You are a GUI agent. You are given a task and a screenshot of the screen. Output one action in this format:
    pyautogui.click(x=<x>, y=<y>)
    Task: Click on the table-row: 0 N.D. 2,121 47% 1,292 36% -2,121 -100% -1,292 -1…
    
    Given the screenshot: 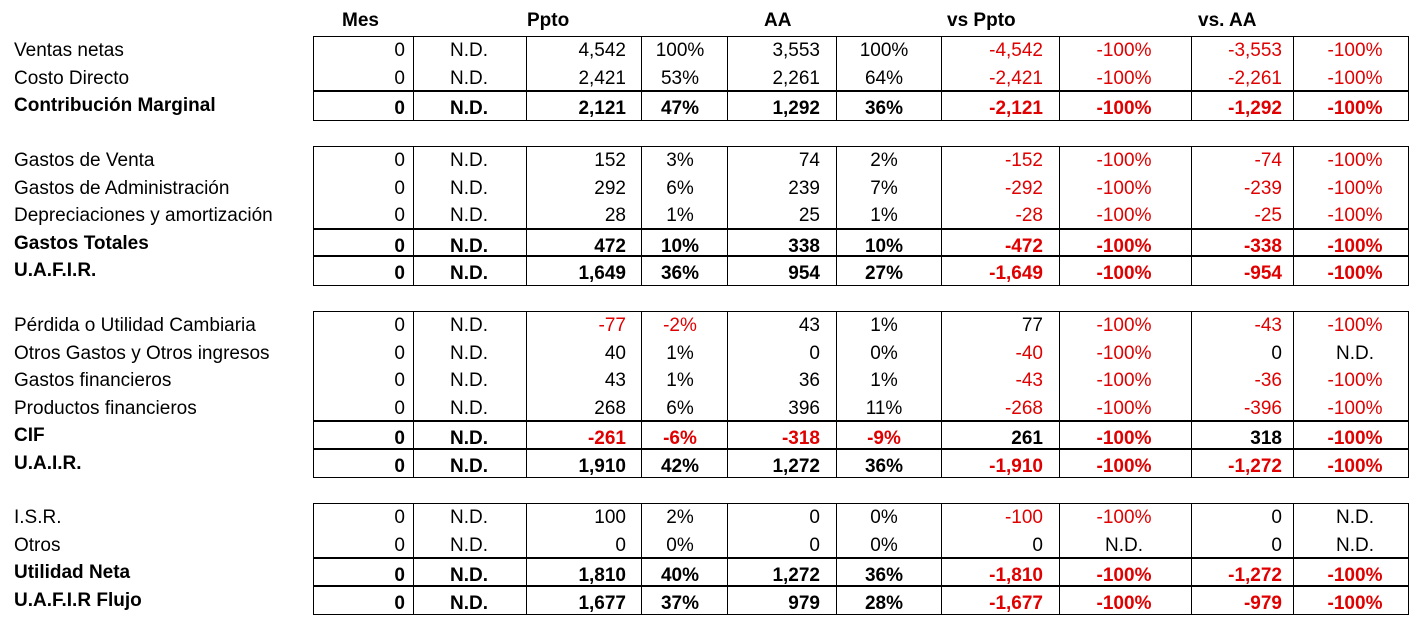 What is the action you would take?
    pyautogui.click(x=861, y=104)
    